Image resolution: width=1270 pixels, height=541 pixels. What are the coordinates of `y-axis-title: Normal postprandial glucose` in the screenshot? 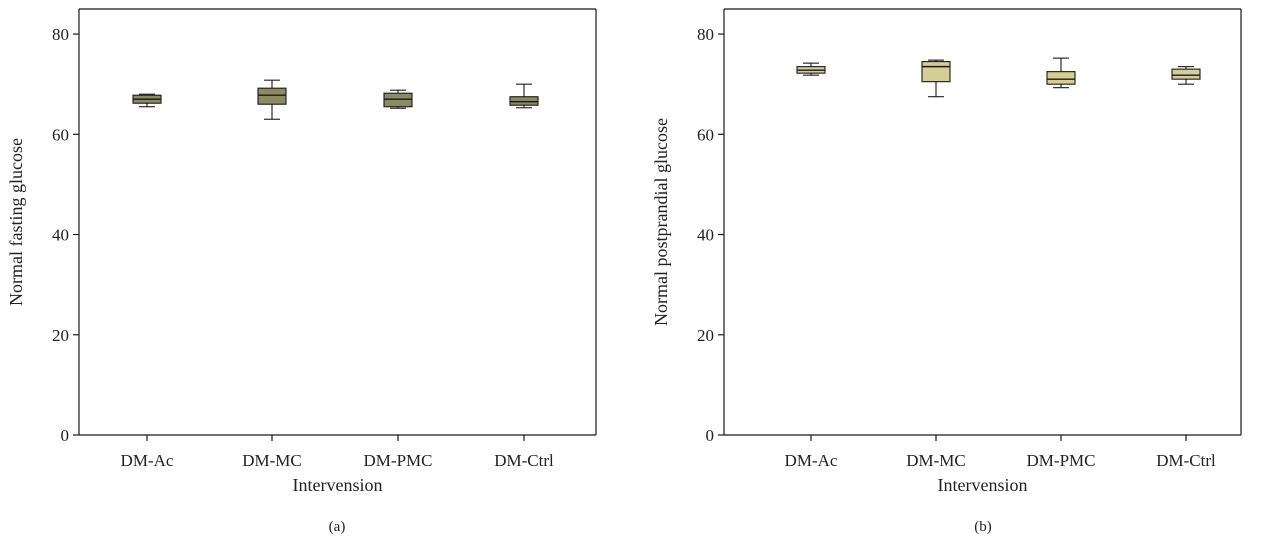 It's located at (661, 222).